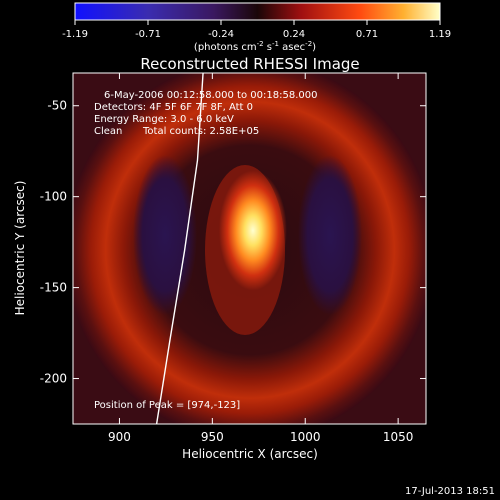 This screenshot has width=500, height=500. What do you see at coordinates (53, 288) in the screenshot?
I see `y-tick-label: -150` at bounding box center [53, 288].